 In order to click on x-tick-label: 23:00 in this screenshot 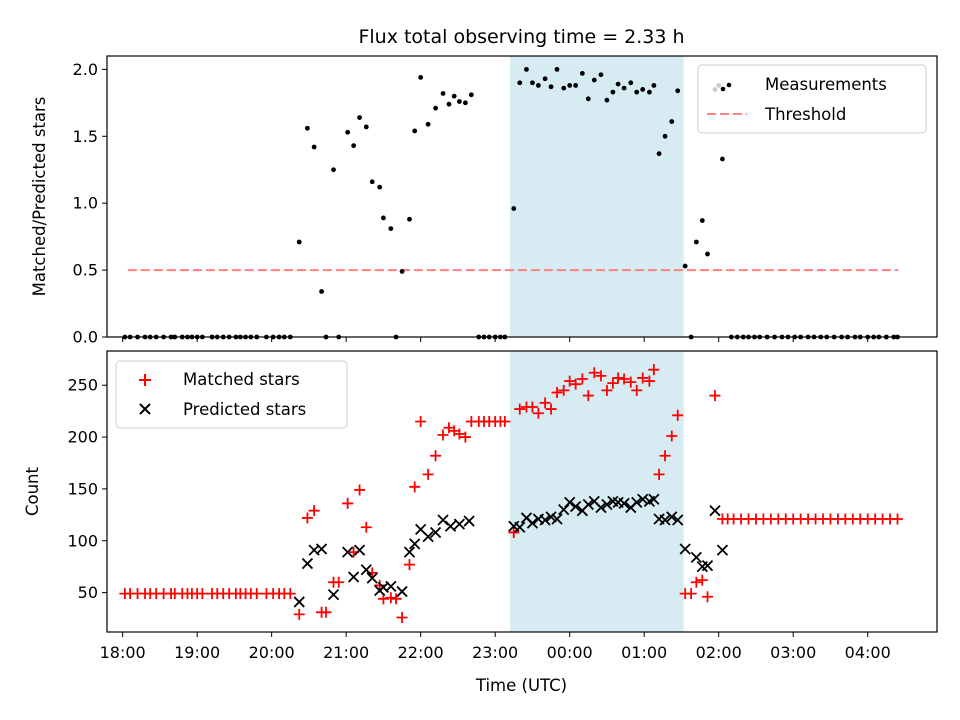, I will do `click(495, 652)`.